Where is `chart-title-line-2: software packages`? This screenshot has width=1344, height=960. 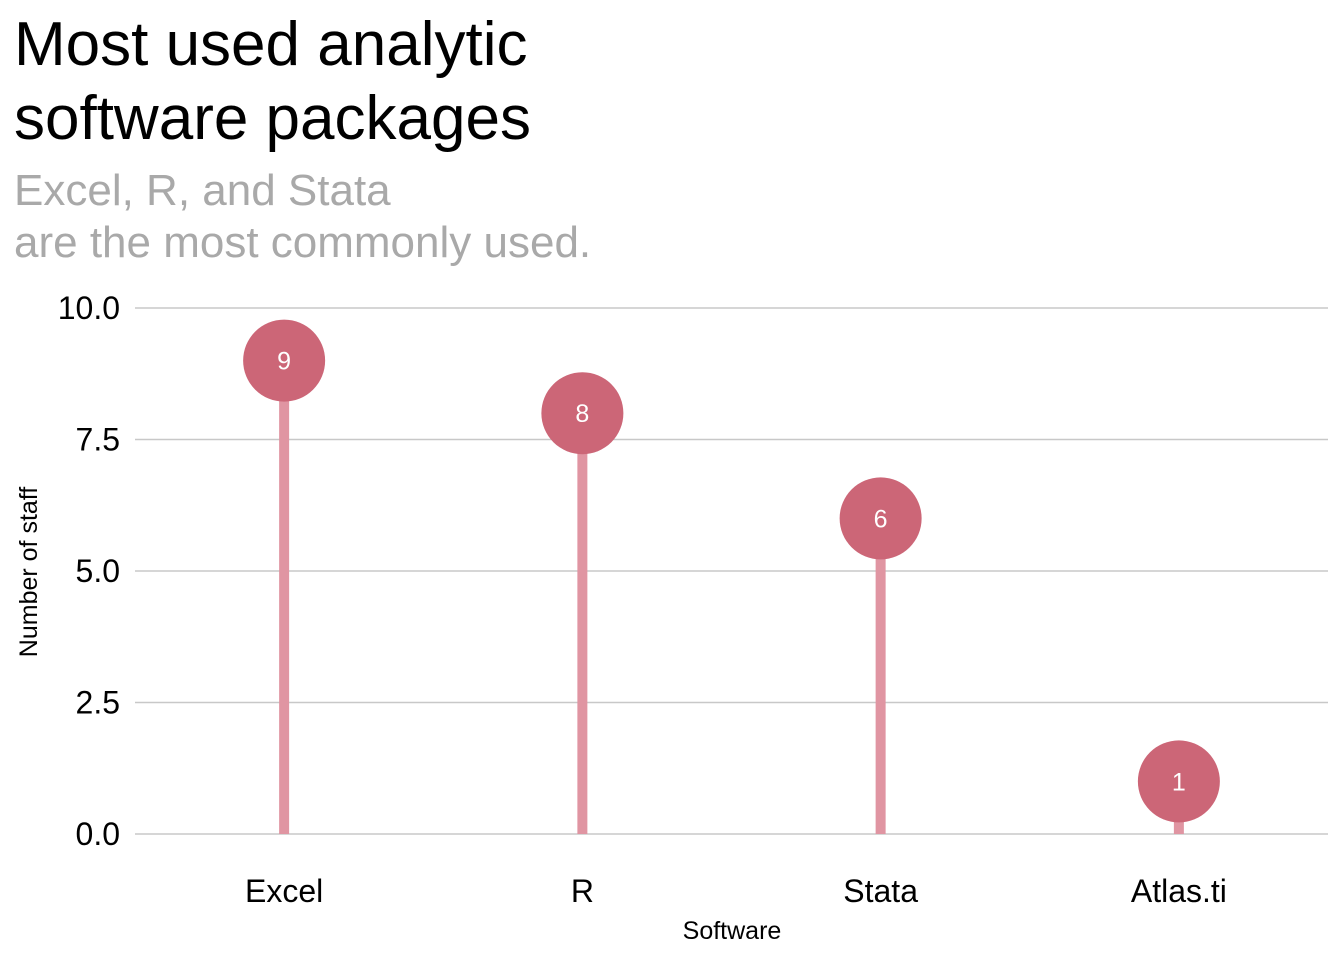 chart-title-line-2: software packages is located at coordinates (272, 118).